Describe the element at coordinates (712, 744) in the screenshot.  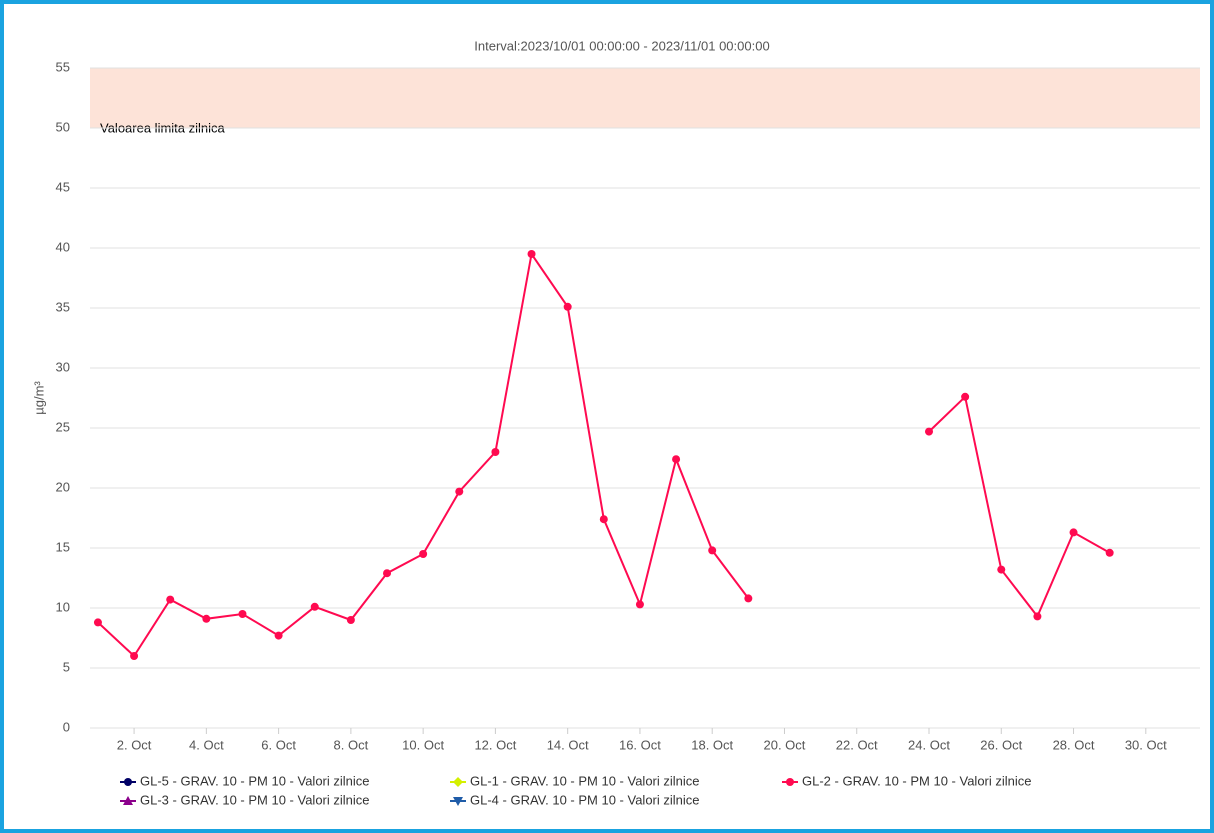
I see `x-tick-label: 18. Oct` at that location.